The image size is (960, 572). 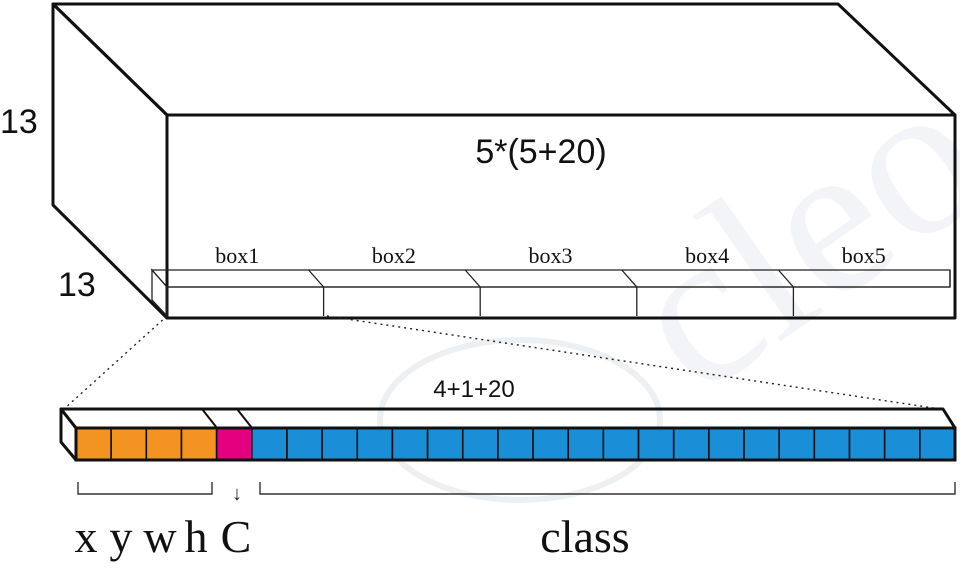 I want to click on box-label-4: box4, so click(x=707, y=255).